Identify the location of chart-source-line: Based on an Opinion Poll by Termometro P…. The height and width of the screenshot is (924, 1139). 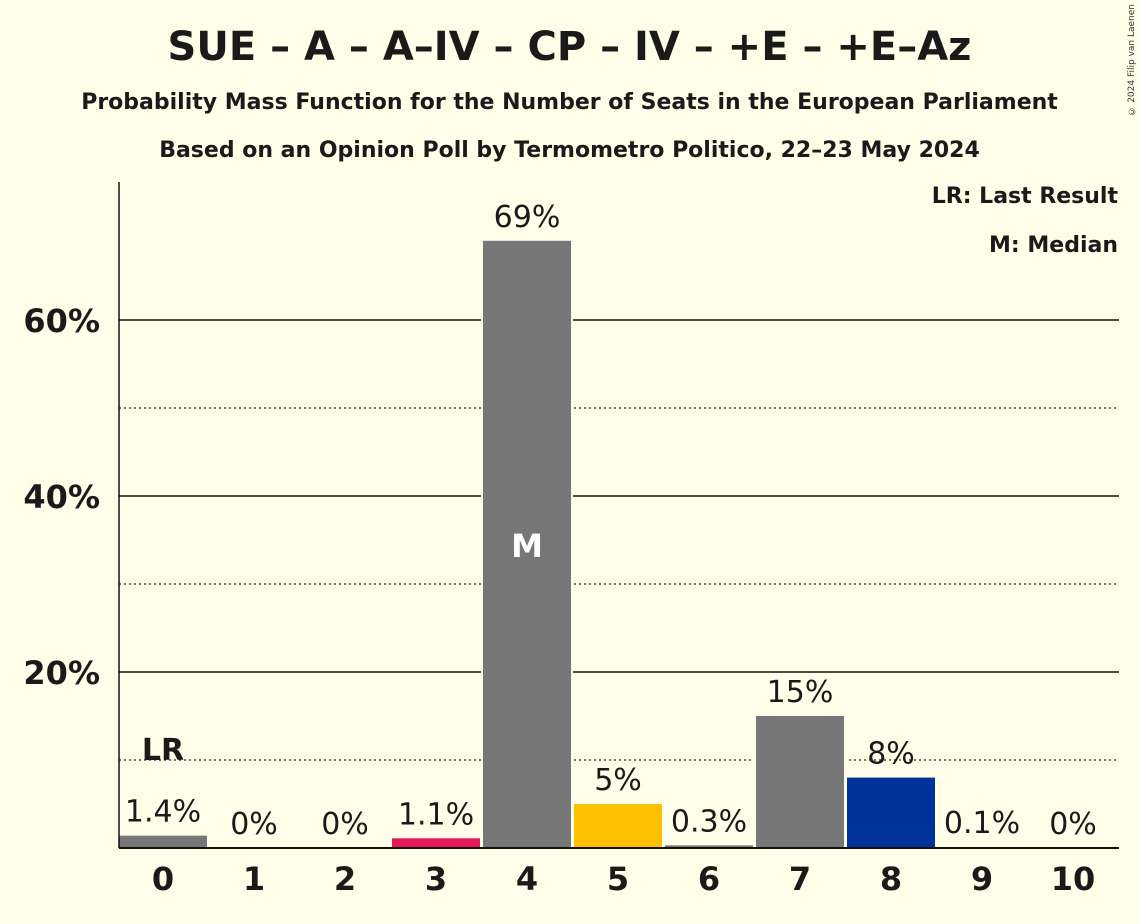
(569, 150).